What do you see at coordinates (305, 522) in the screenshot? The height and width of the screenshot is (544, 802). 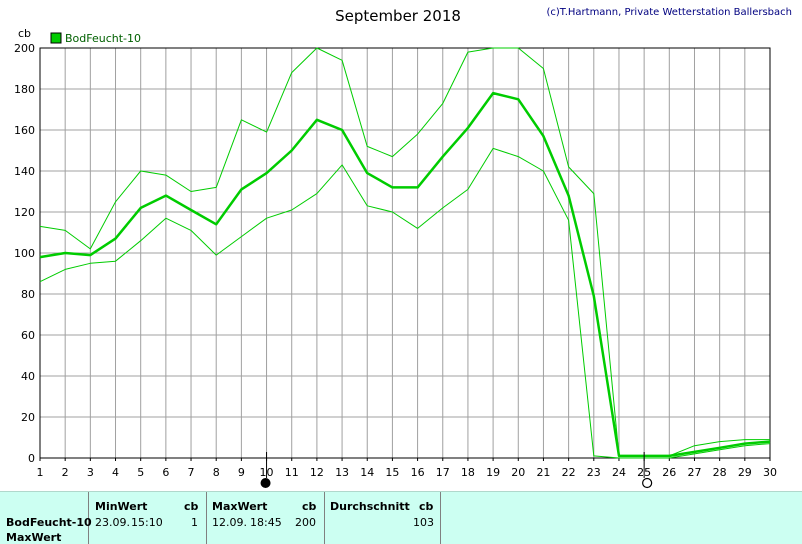 I see `max-value: 200` at bounding box center [305, 522].